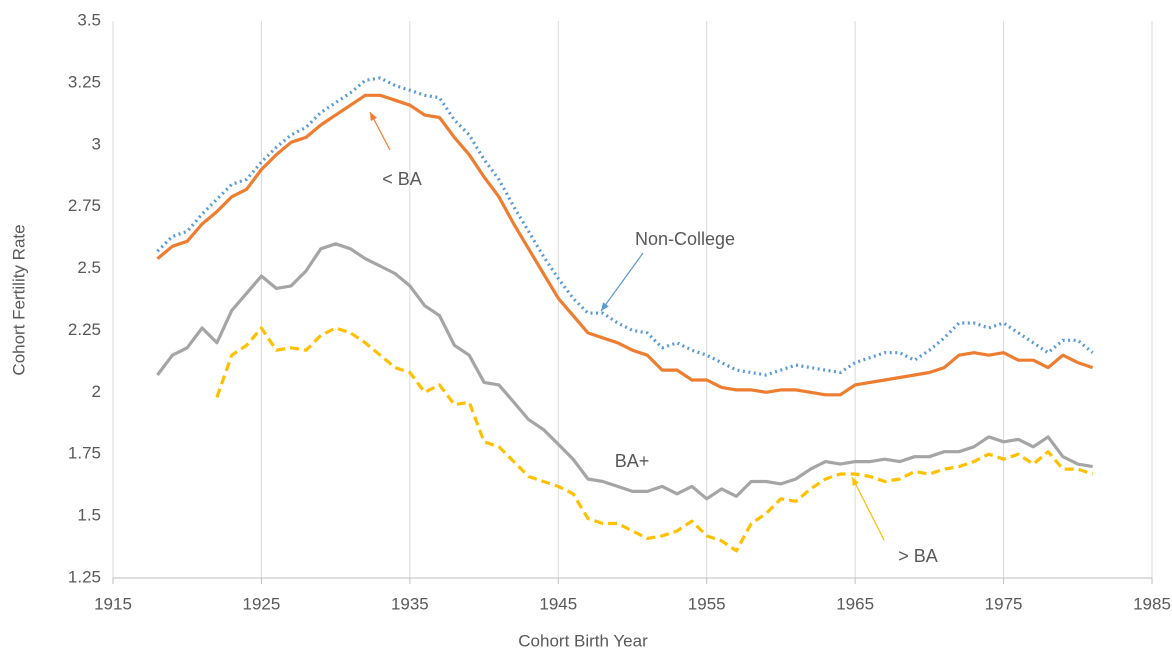  Describe the element at coordinates (84, 205) in the screenshot. I see `y-tick-label: 2.75` at that location.